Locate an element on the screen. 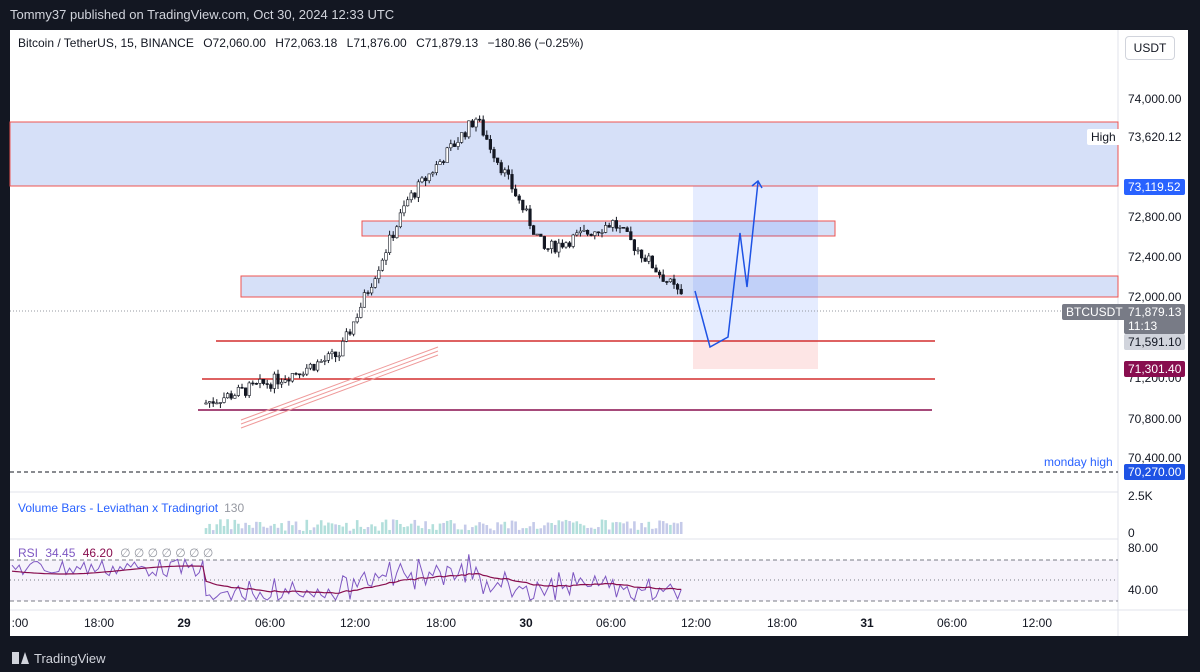 This screenshot has height=672, width=1200. projection-arrowhead is located at coordinates (757, 184).